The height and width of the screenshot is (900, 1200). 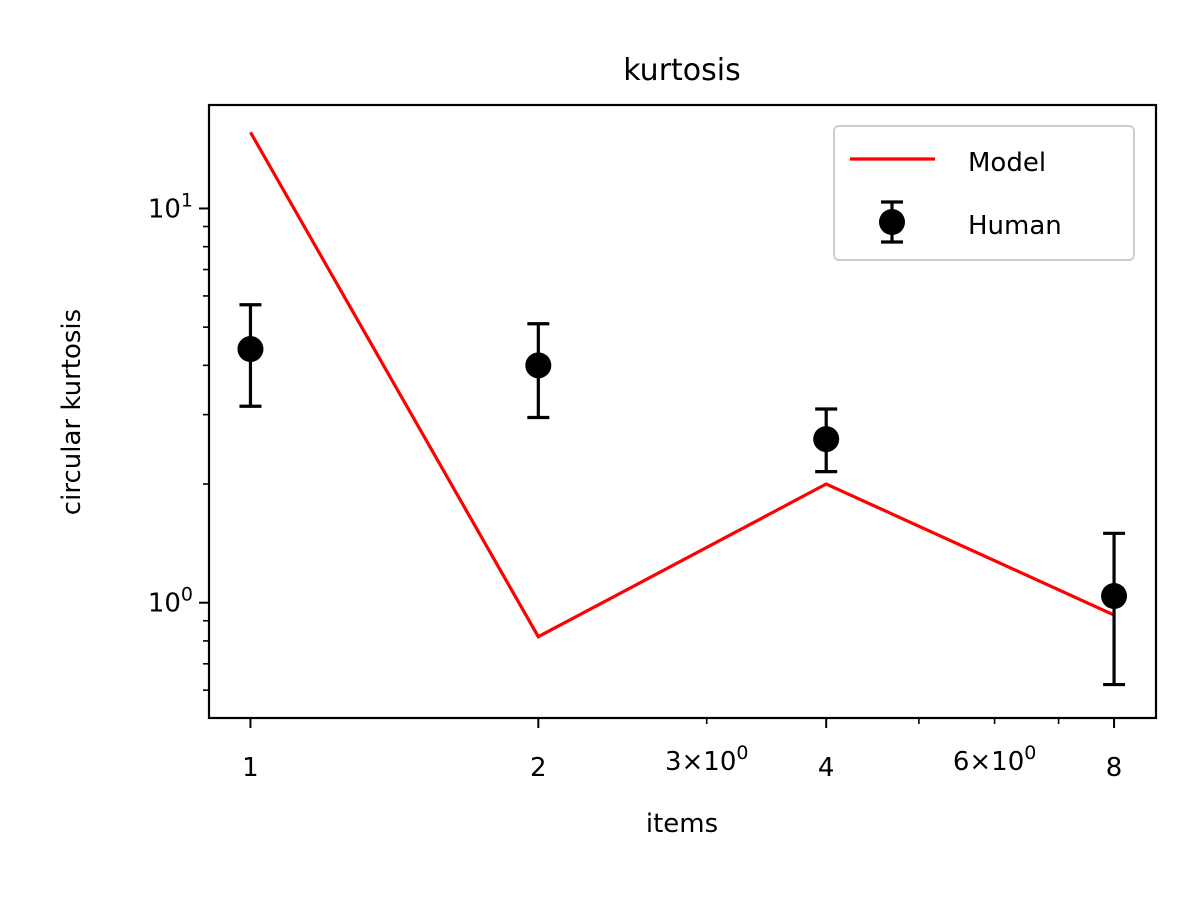 I want to click on y-tick-label: 10¹, so click(x=170, y=206).